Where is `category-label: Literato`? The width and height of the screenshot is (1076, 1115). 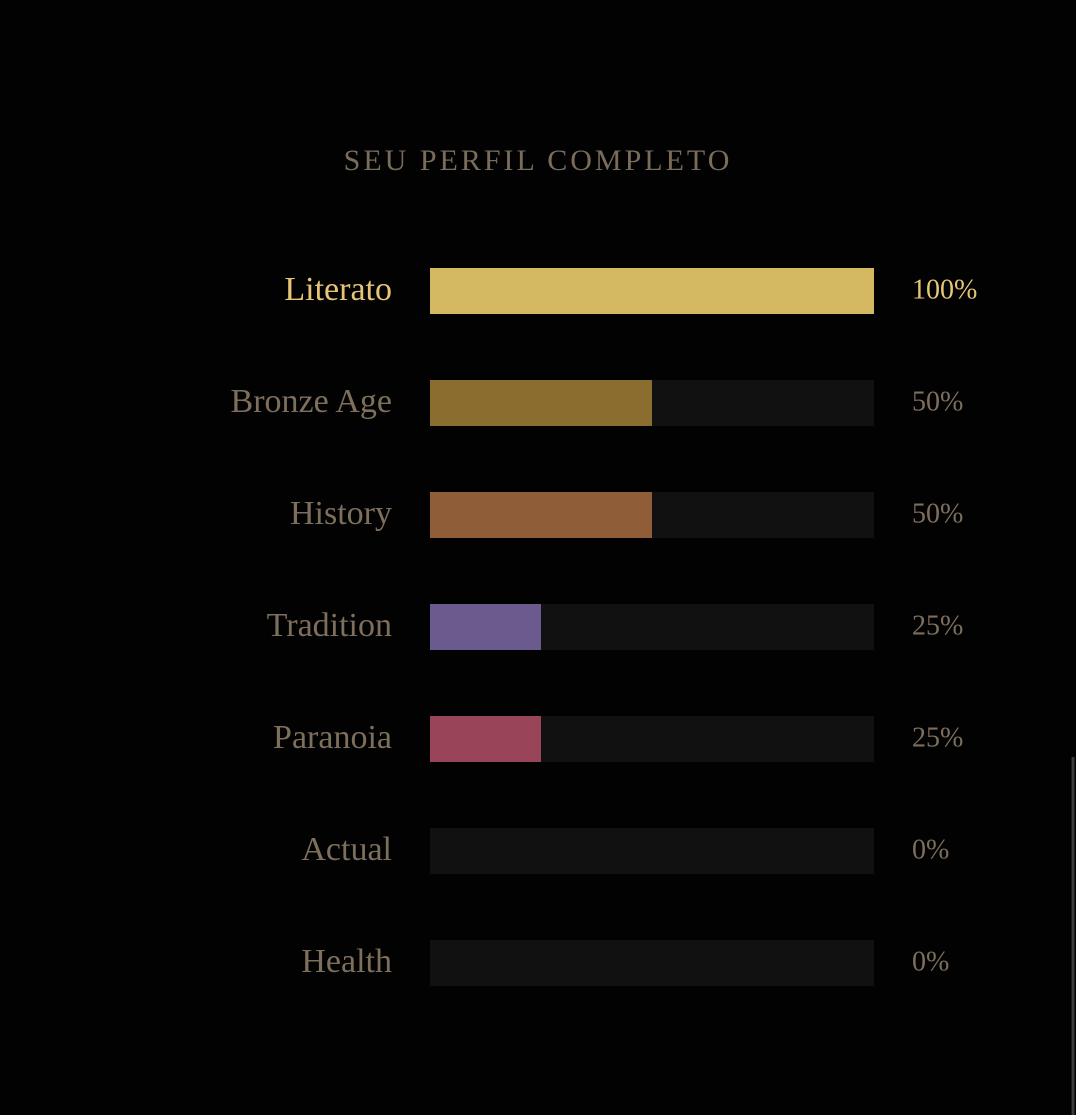 category-label: Literato is located at coordinates (338, 289).